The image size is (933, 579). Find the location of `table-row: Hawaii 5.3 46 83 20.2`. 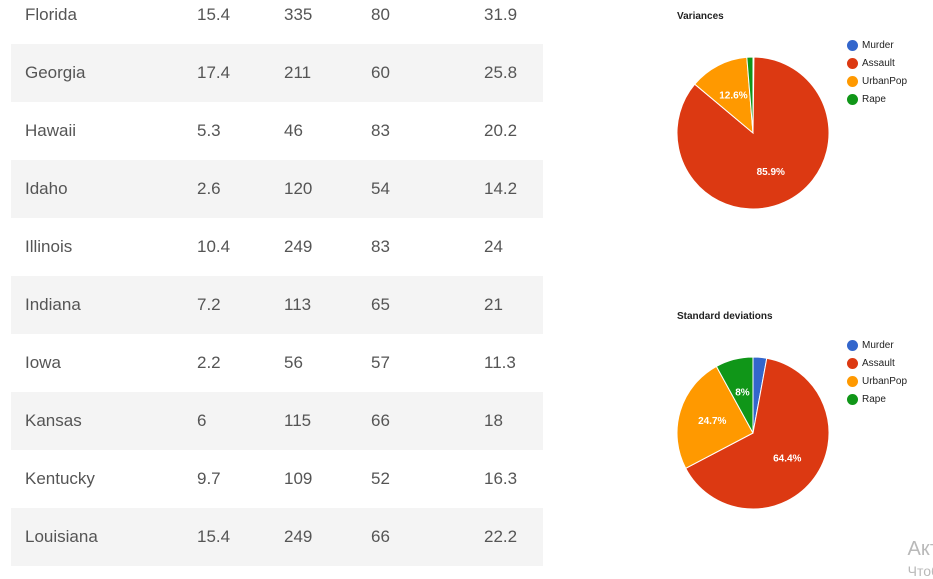

table-row: Hawaii 5.3 46 83 20.2 is located at coordinates (277, 131).